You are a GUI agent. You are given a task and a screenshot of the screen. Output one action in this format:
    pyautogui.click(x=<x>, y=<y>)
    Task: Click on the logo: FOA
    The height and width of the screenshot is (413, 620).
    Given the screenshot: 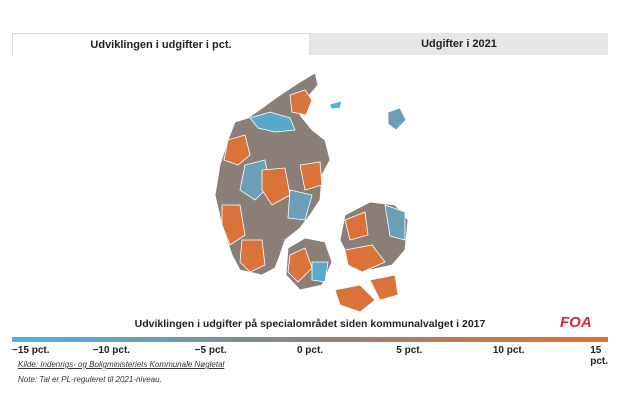 What is the action you would take?
    pyautogui.click(x=576, y=322)
    